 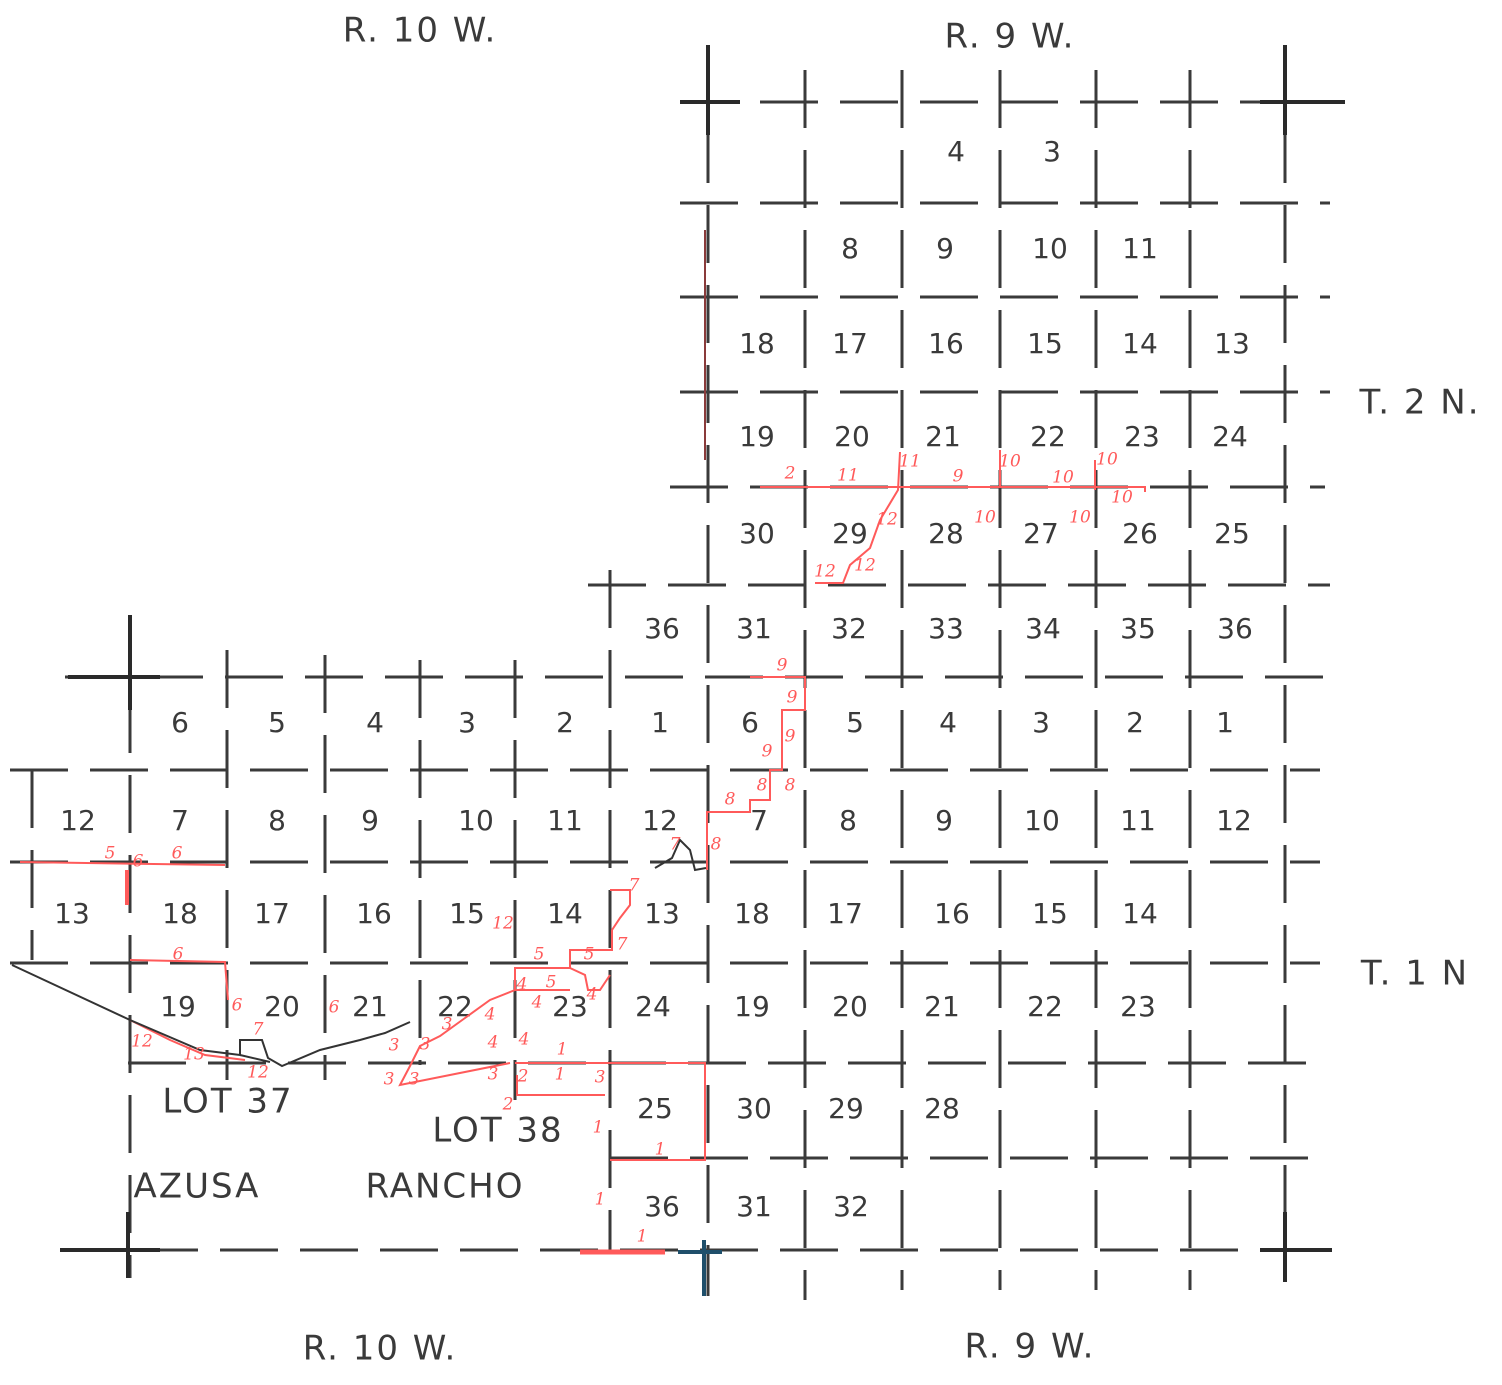 What do you see at coordinates (1138, 628) in the screenshot?
I see `section-number: 35` at bounding box center [1138, 628].